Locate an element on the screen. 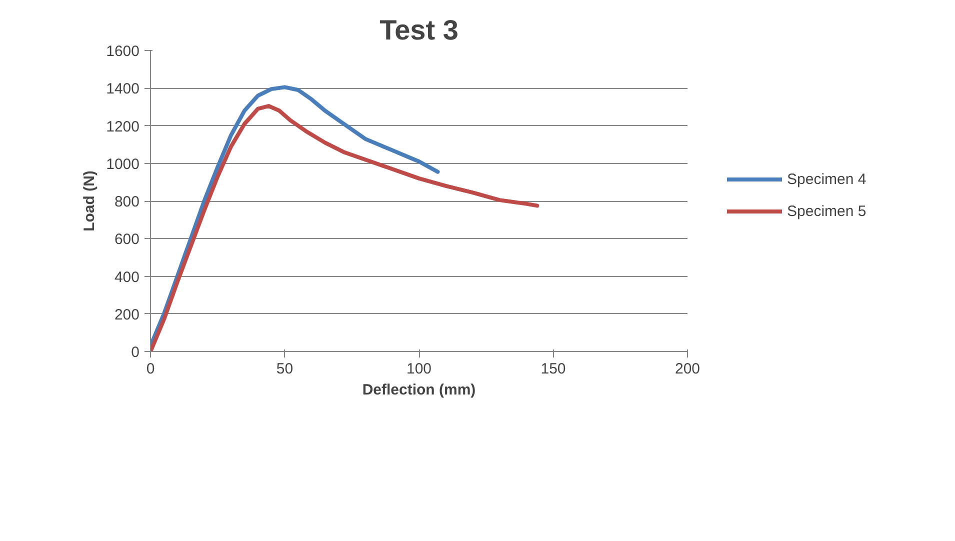 Image resolution: width=955 pixels, height=541 pixels. legend-label: Specimen 5 is located at coordinates (826, 211).